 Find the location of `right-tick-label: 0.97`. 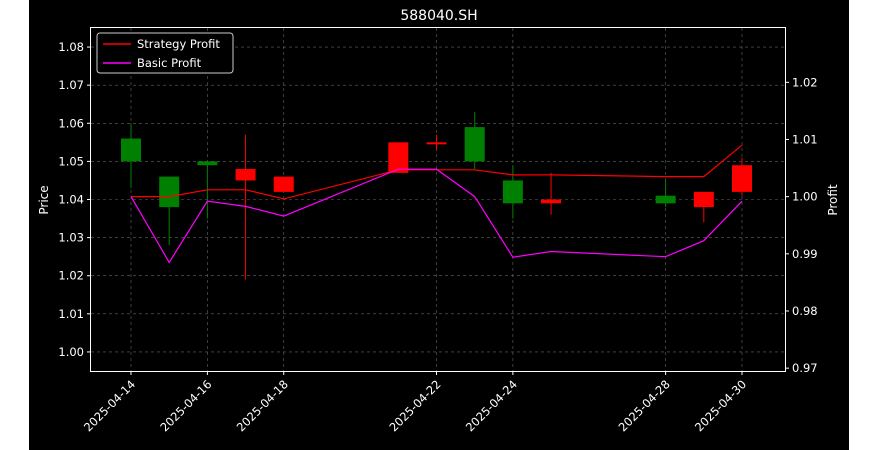

right-tick-label: 0.97 is located at coordinates (805, 368).